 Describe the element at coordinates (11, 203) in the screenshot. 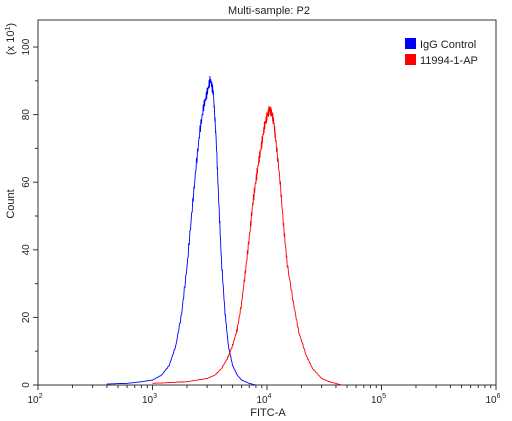

I see `y-axis-label: Count` at that location.